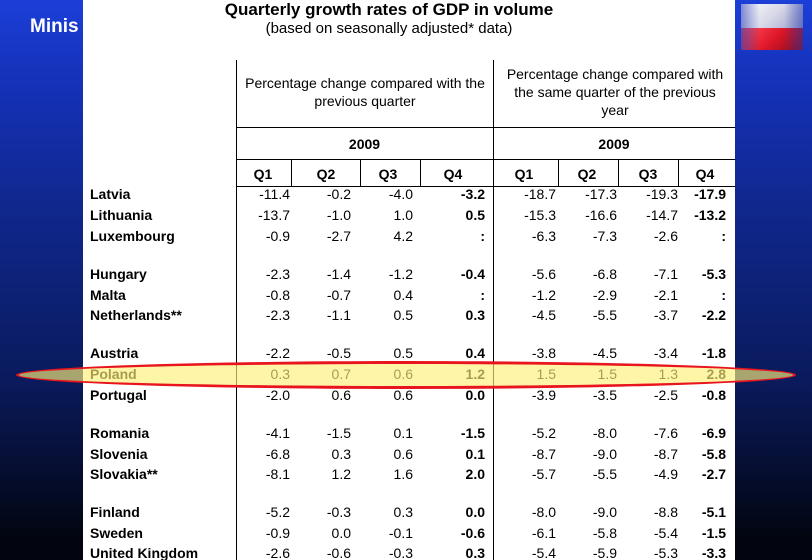 This screenshot has height=560, width=812. Describe the element at coordinates (277, 533) in the screenshot. I see `table-cell: -0.9` at that location.